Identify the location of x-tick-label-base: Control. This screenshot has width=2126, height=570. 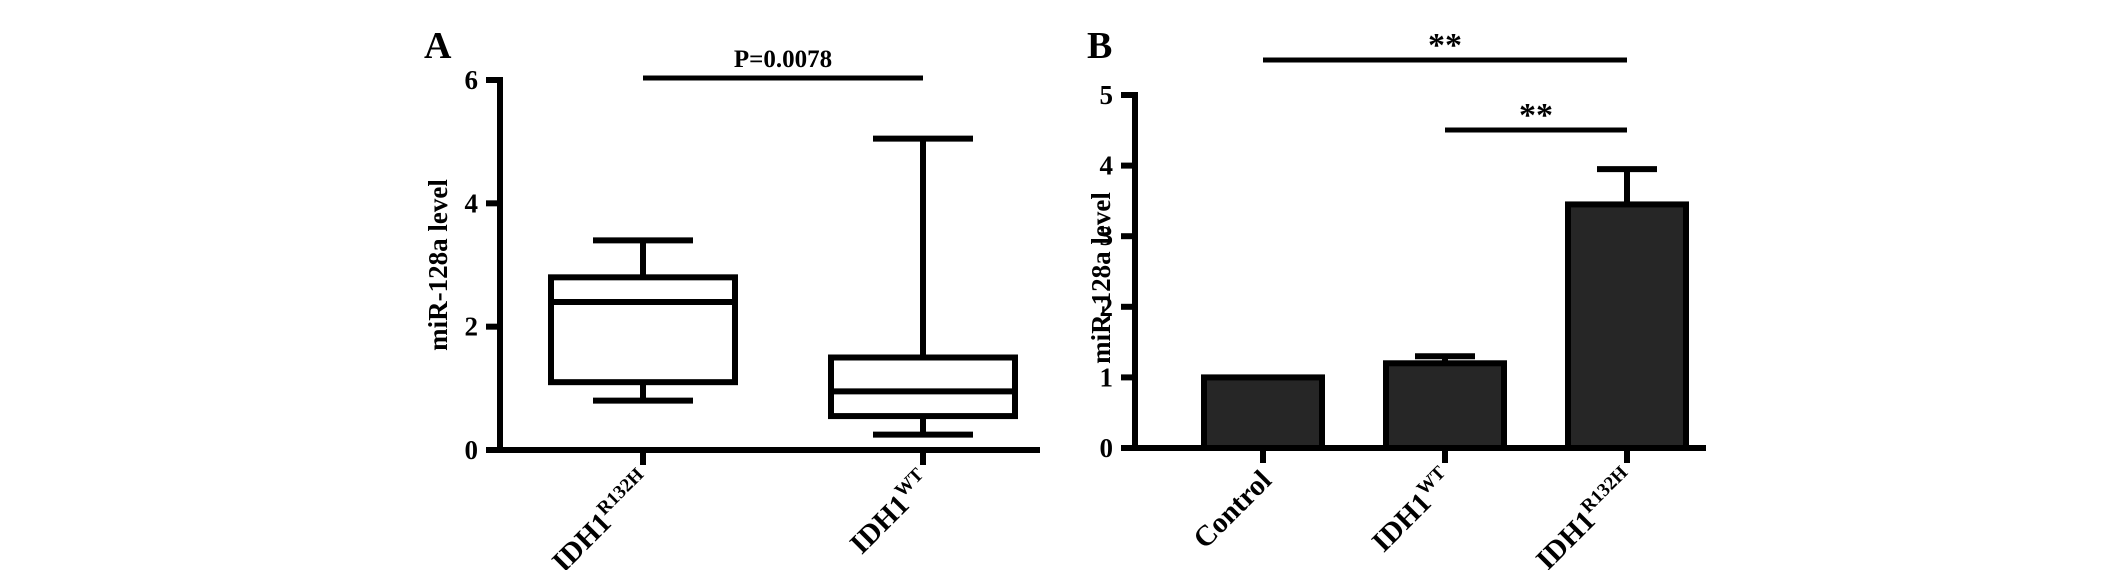
(1232, 509).